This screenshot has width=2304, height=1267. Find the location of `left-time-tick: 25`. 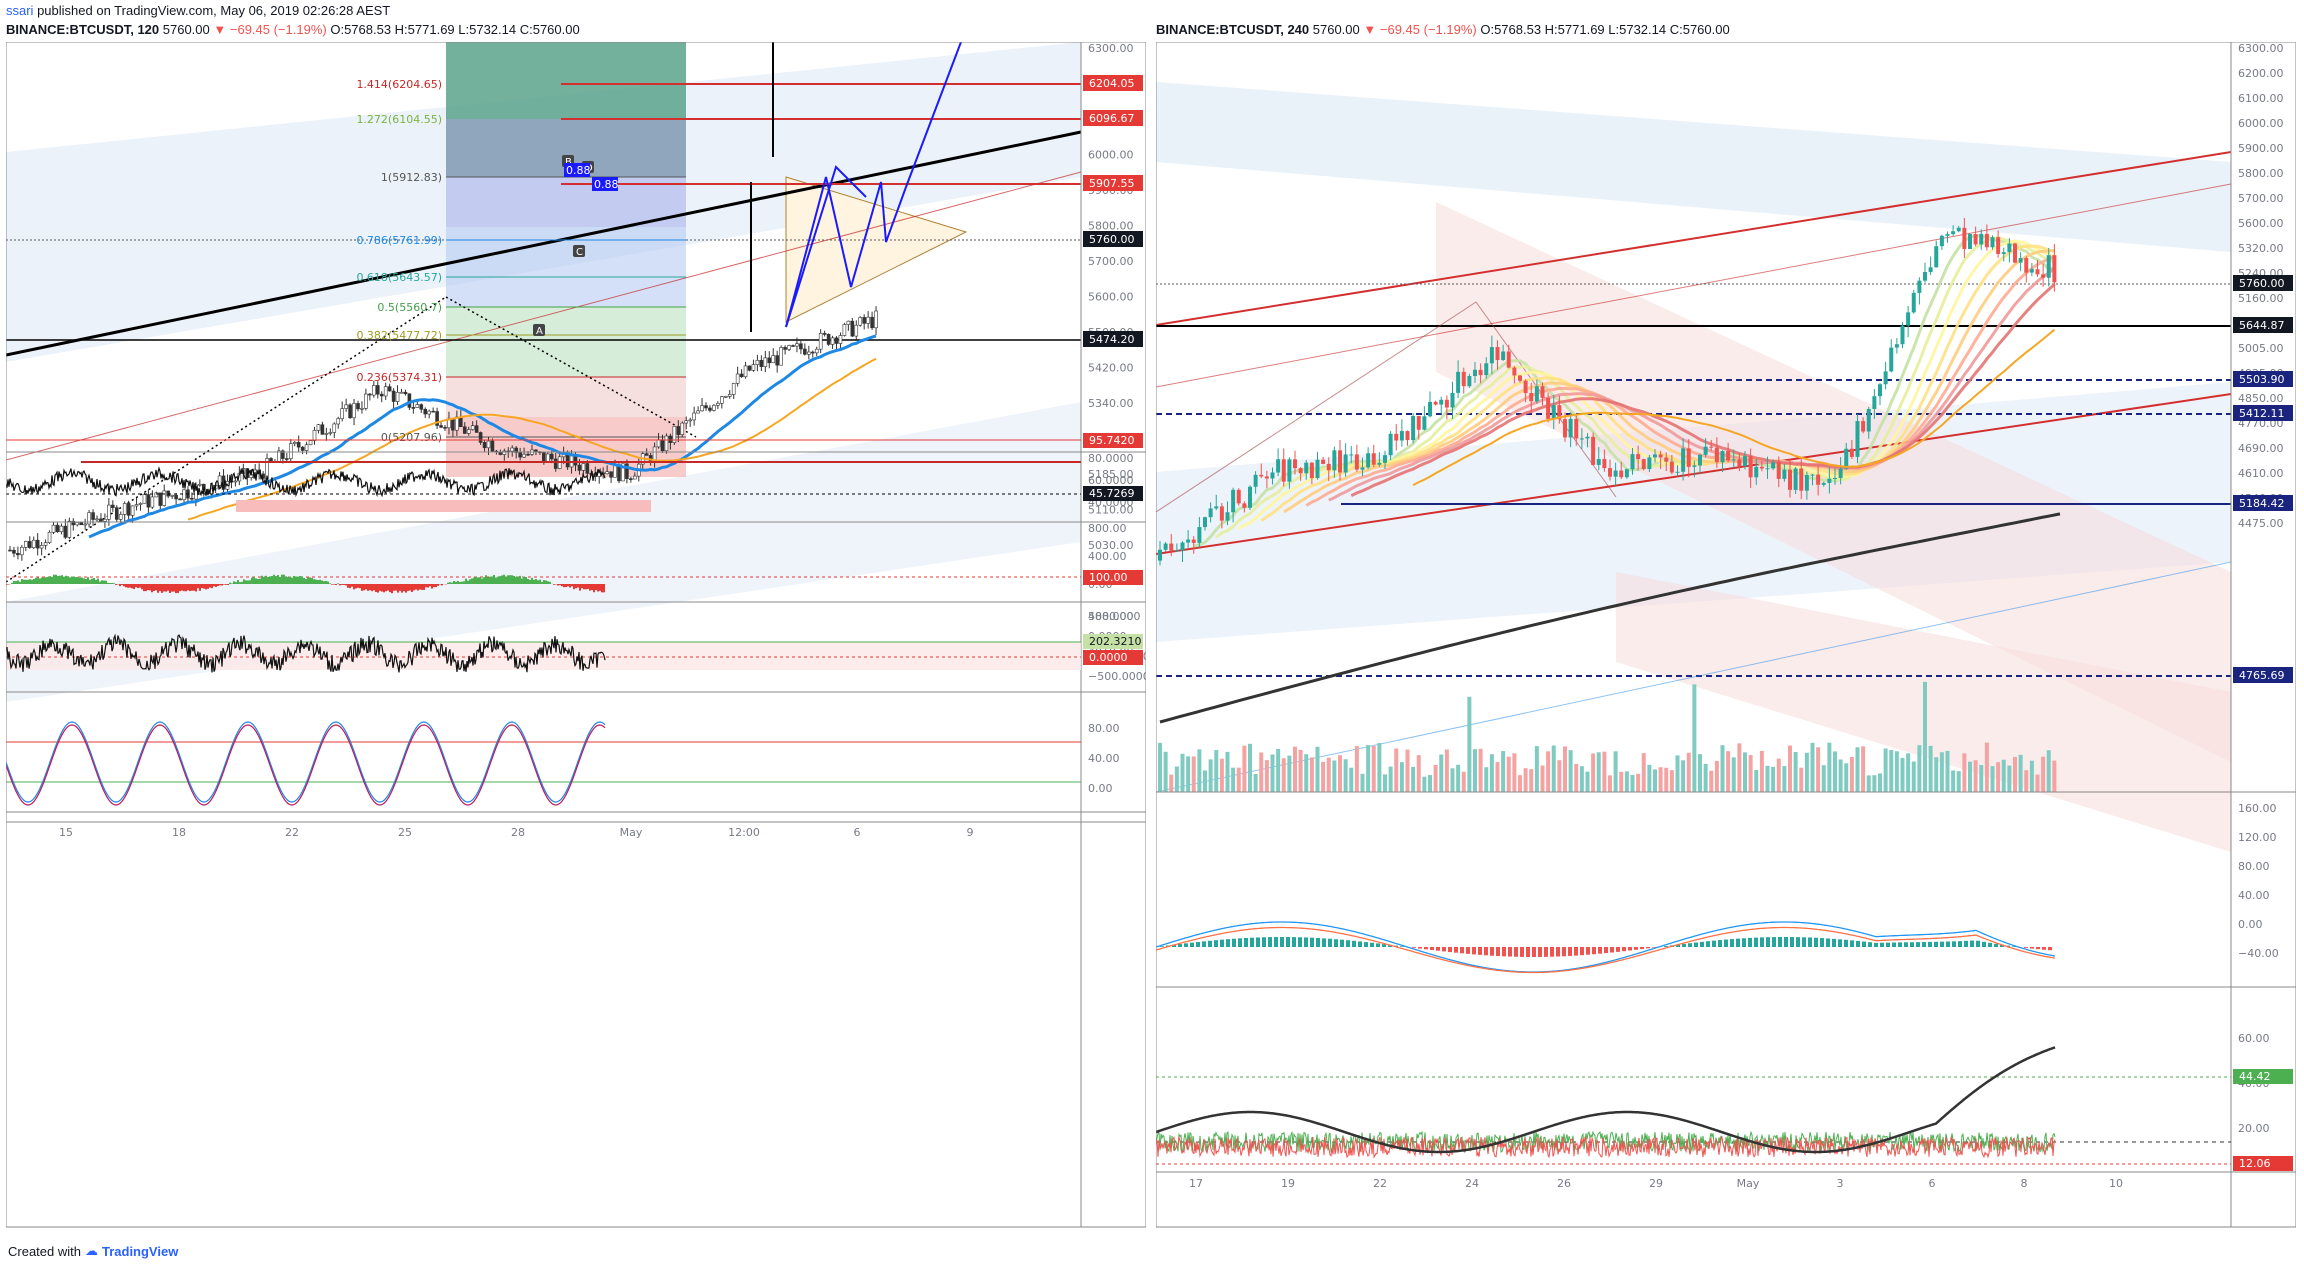

left-time-tick: 25 is located at coordinates (405, 832).